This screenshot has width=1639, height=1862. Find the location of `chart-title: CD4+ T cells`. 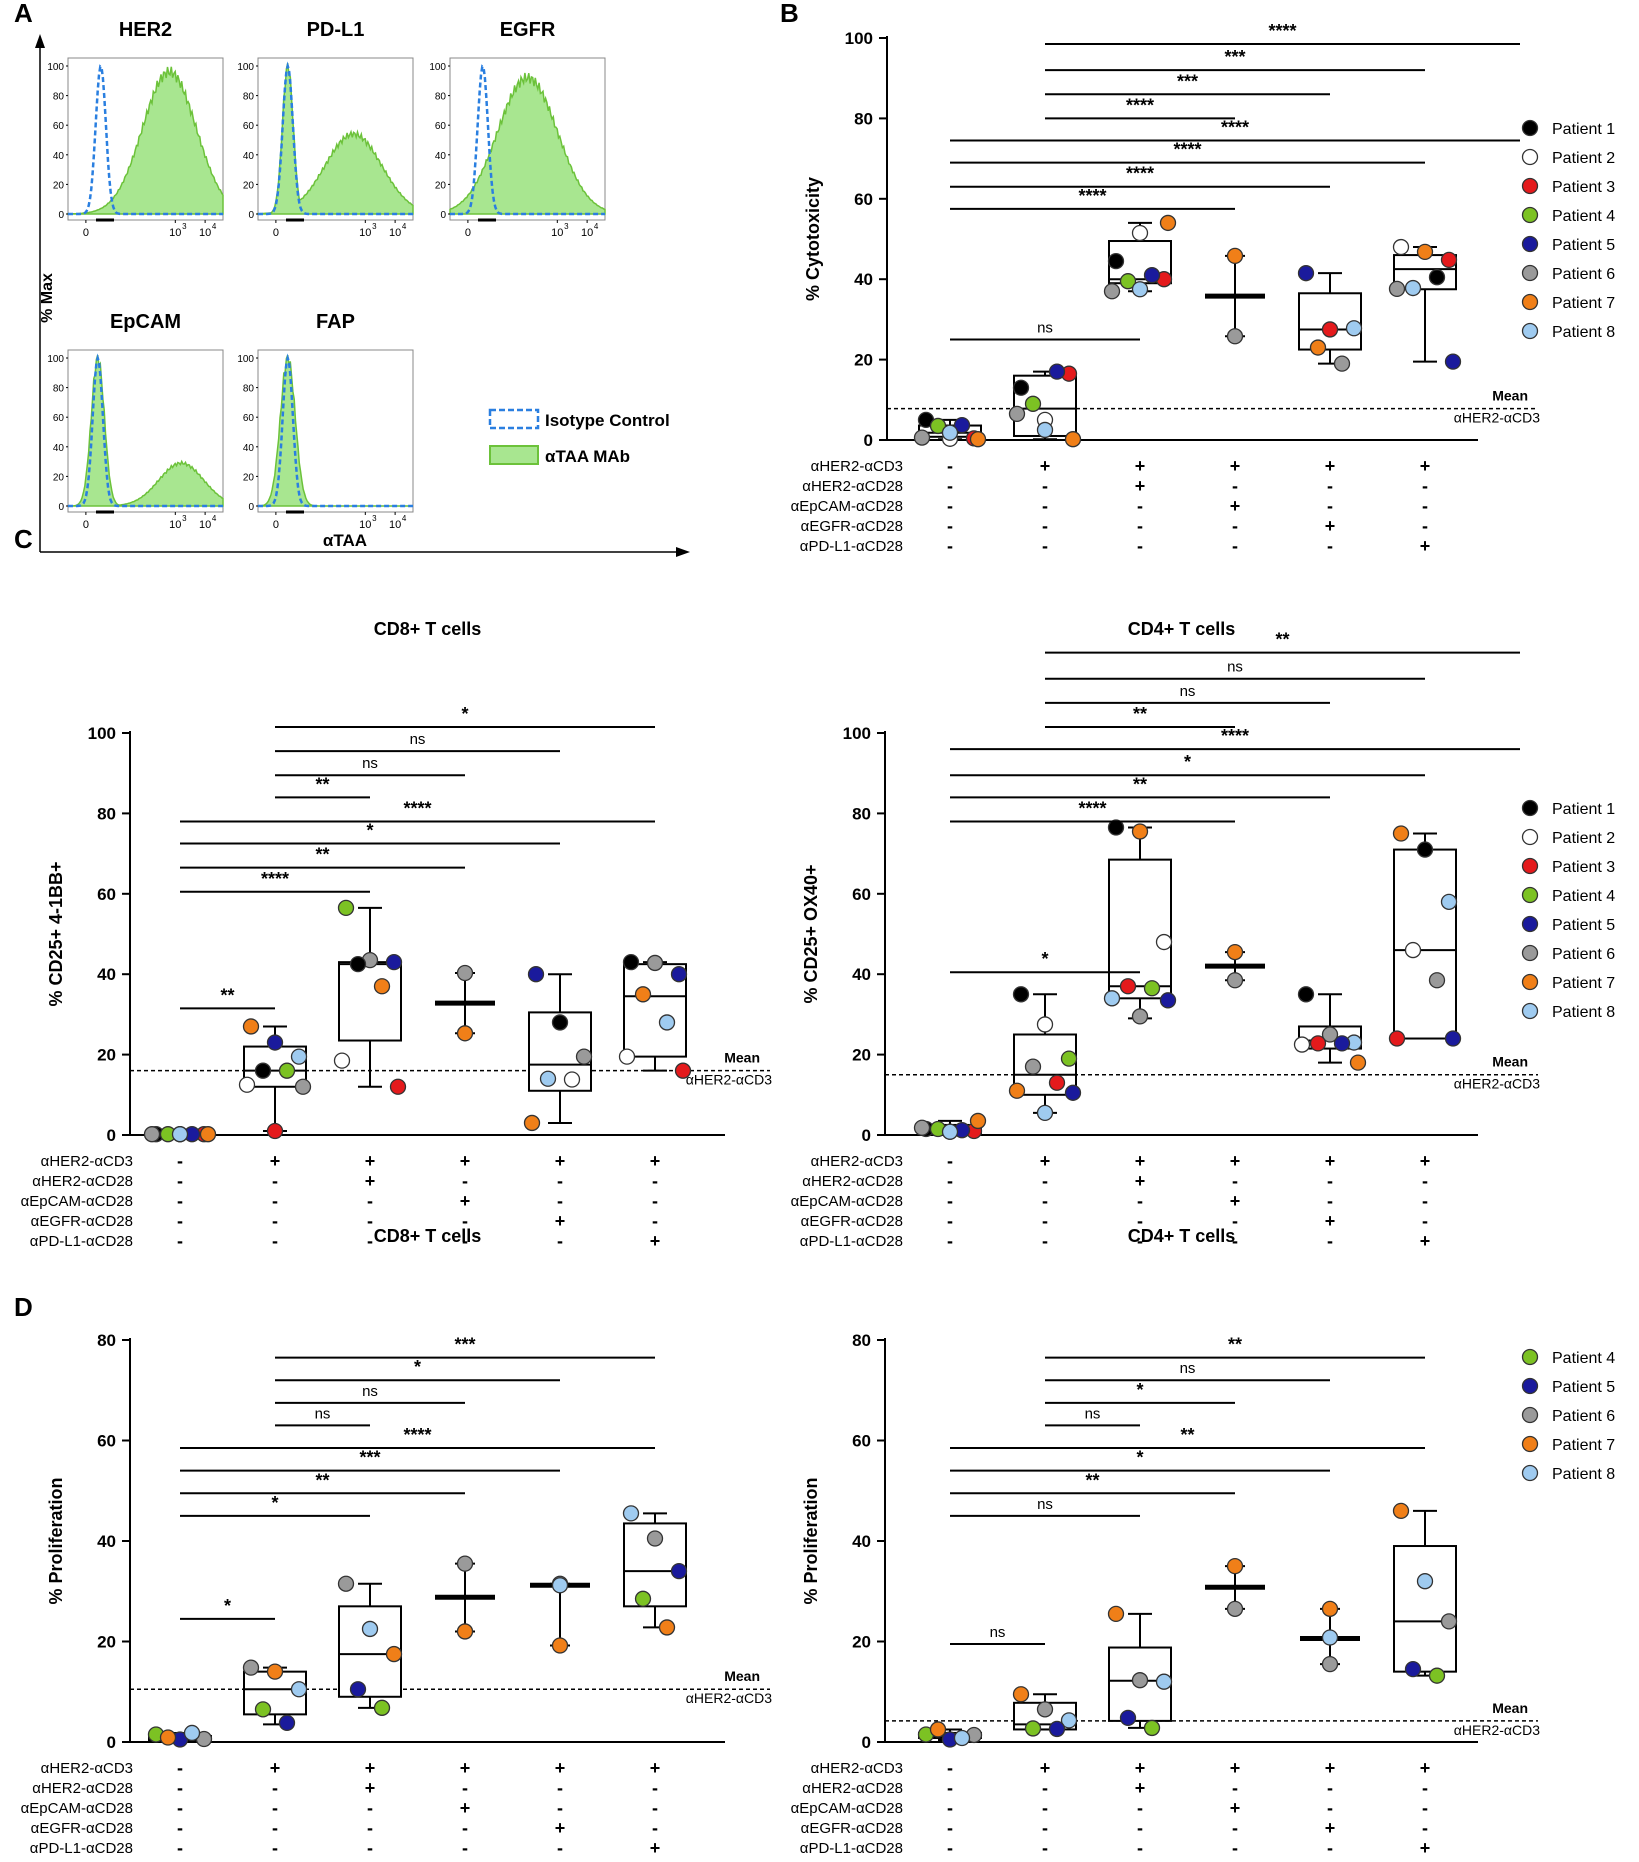

chart-title: CD4+ T cells is located at coordinates (1182, 629).